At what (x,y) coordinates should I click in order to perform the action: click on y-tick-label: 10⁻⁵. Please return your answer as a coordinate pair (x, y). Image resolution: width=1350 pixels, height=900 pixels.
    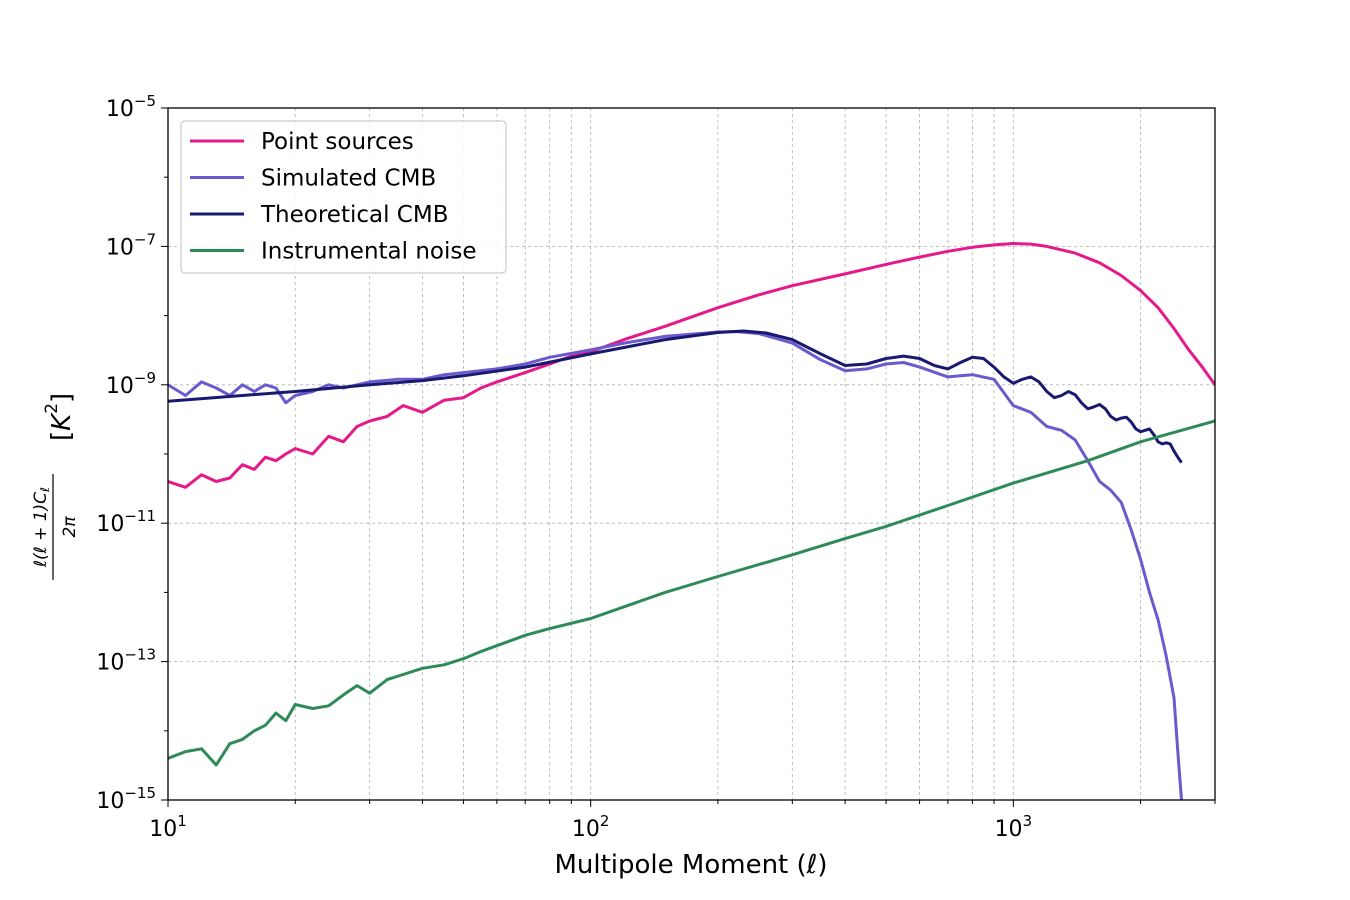
    Looking at the image, I should click on (131, 107).